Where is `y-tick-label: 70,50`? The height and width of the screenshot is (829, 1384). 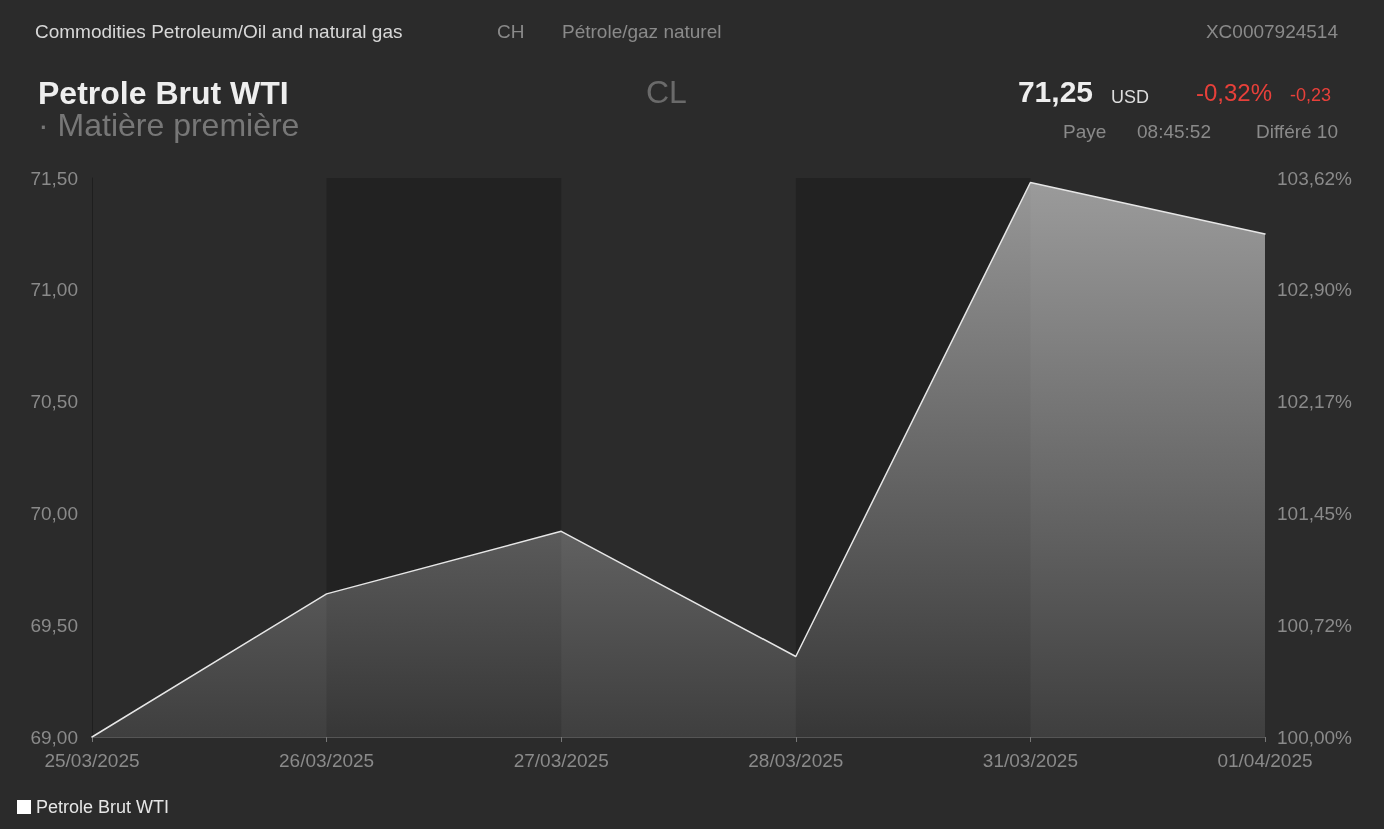 y-tick-label: 70,50 is located at coordinates (54, 402).